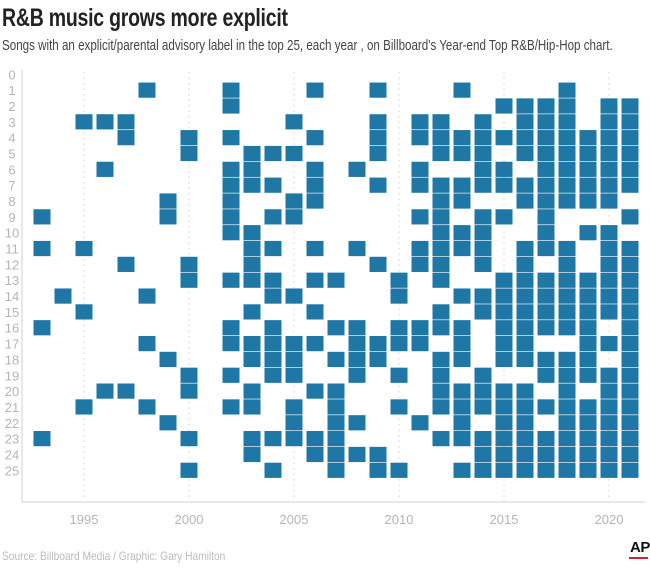 This screenshot has height=570, width=650. What do you see at coordinates (11, 169) in the screenshot?
I see `y-tick-label: 6` at bounding box center [11, 169].